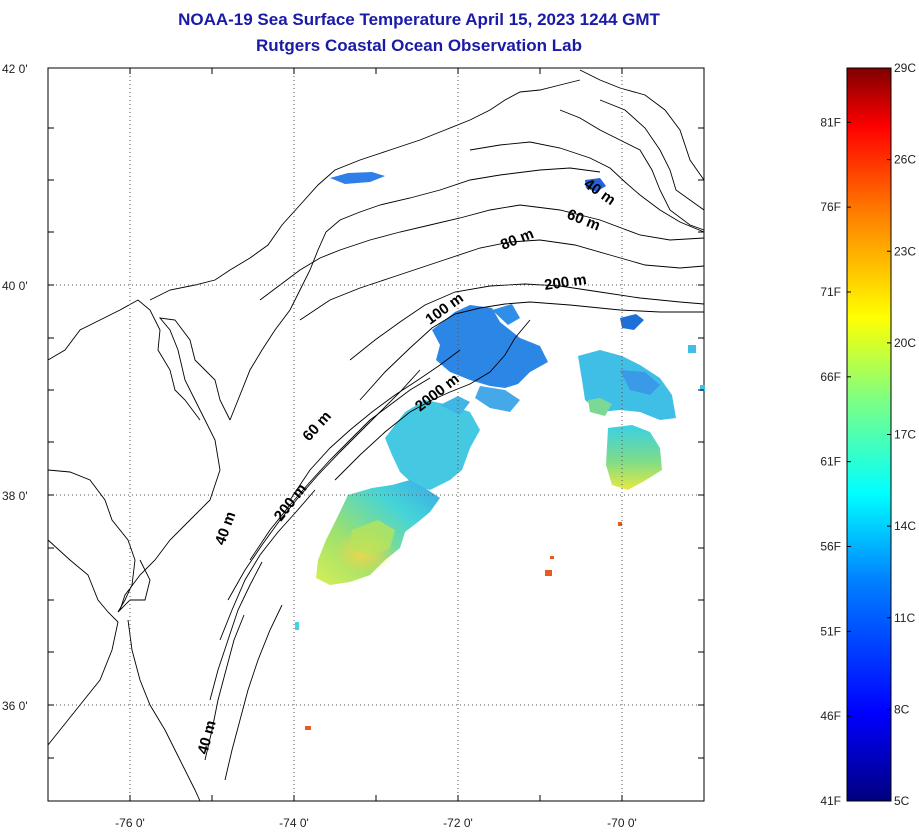  What do you see at coordinates (15, 706) in the screenshot?
I see `lat-label-36: 36 0'` at bounding box center [15, 706].